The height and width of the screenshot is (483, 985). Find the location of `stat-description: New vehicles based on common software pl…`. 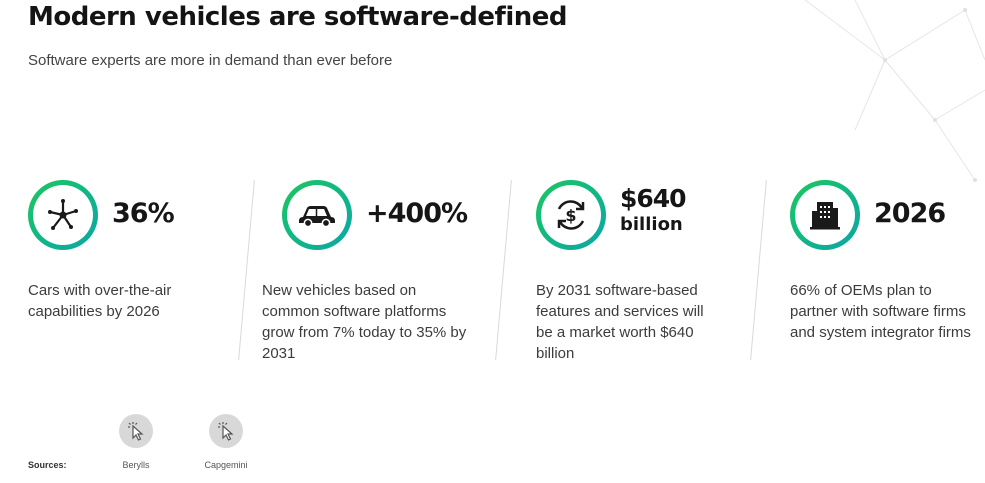

stat-description: New vehicles based on common software pl… is located at coordinates (364, 322).